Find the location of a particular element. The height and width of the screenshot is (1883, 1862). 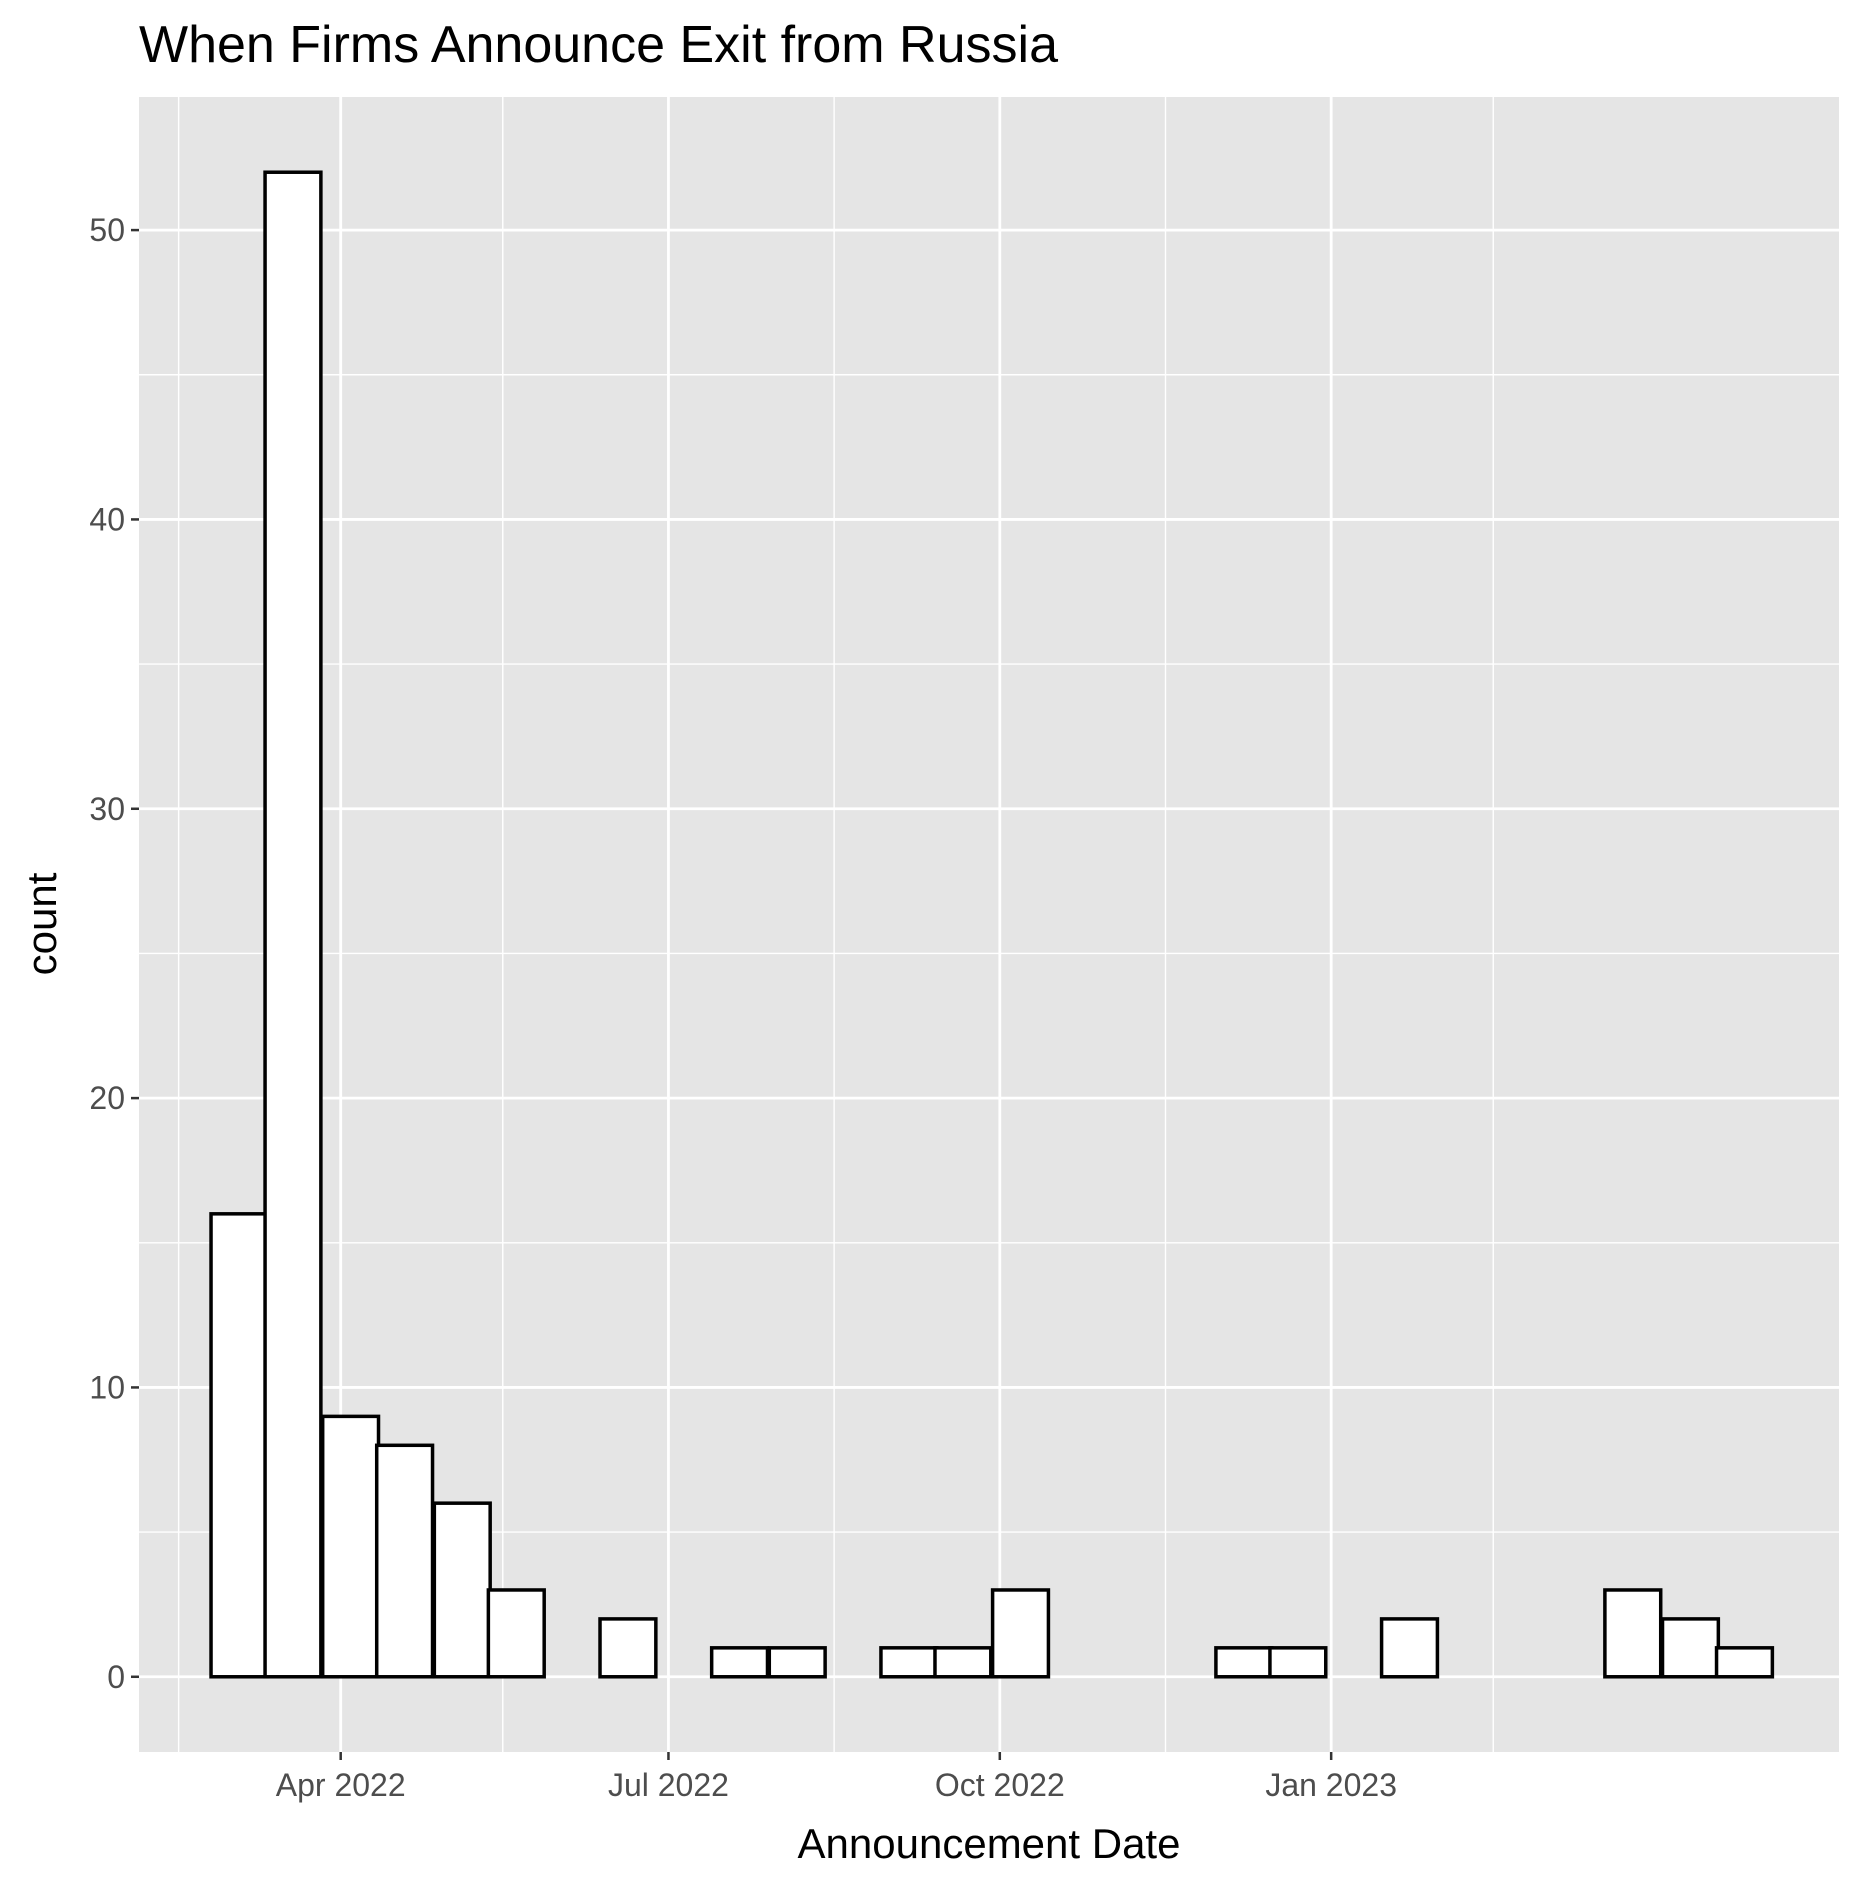

x-tick-label: Oct 2022 is located at coordinates (1000, 1785).